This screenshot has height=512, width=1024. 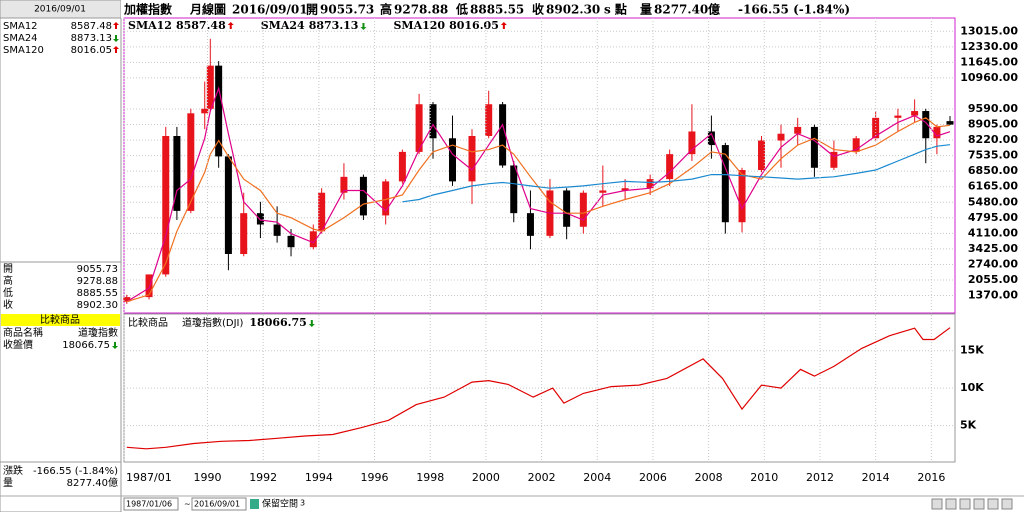 I want to click on bottom-value: -166.55 (-1.84%), so click(x=75, y=471).